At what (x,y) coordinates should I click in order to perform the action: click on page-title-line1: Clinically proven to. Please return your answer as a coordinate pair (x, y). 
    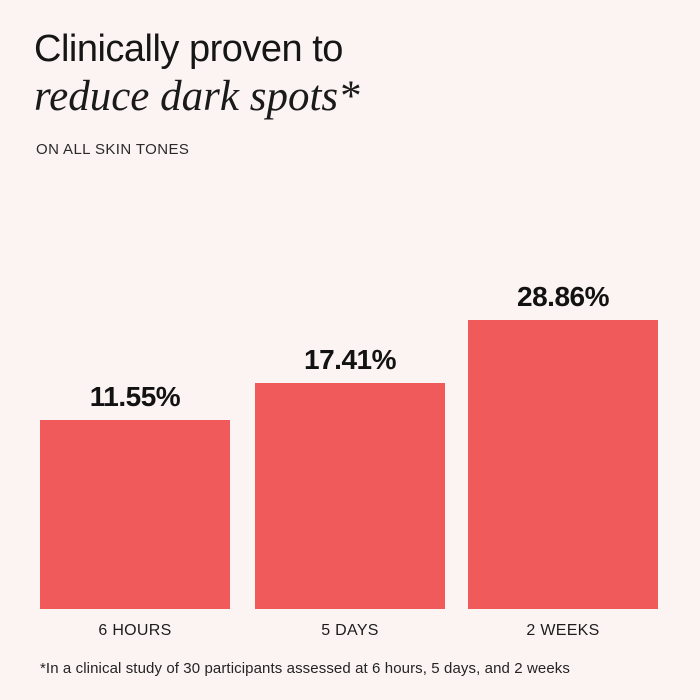
    Looking at the image, I should click on (188, 49).